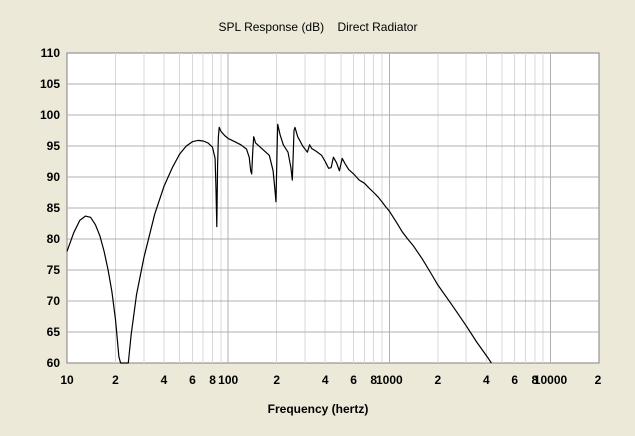  I want to click on x-tick-label: 1000, so click(389, 380).